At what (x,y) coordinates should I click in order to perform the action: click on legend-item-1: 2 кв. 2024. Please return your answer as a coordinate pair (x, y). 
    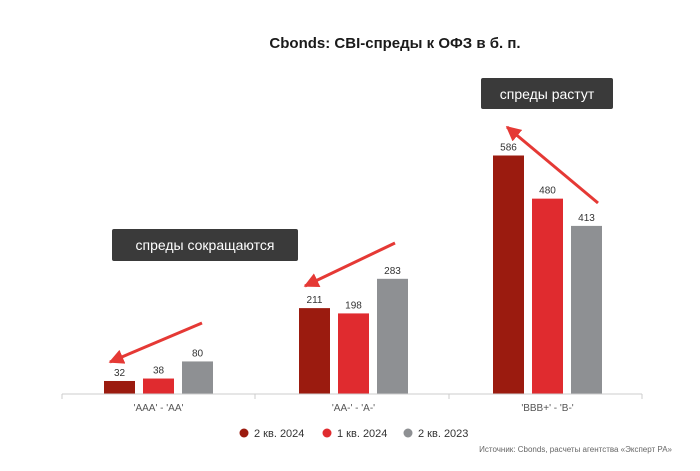
    Looking at the image, I should click on (271, 434).